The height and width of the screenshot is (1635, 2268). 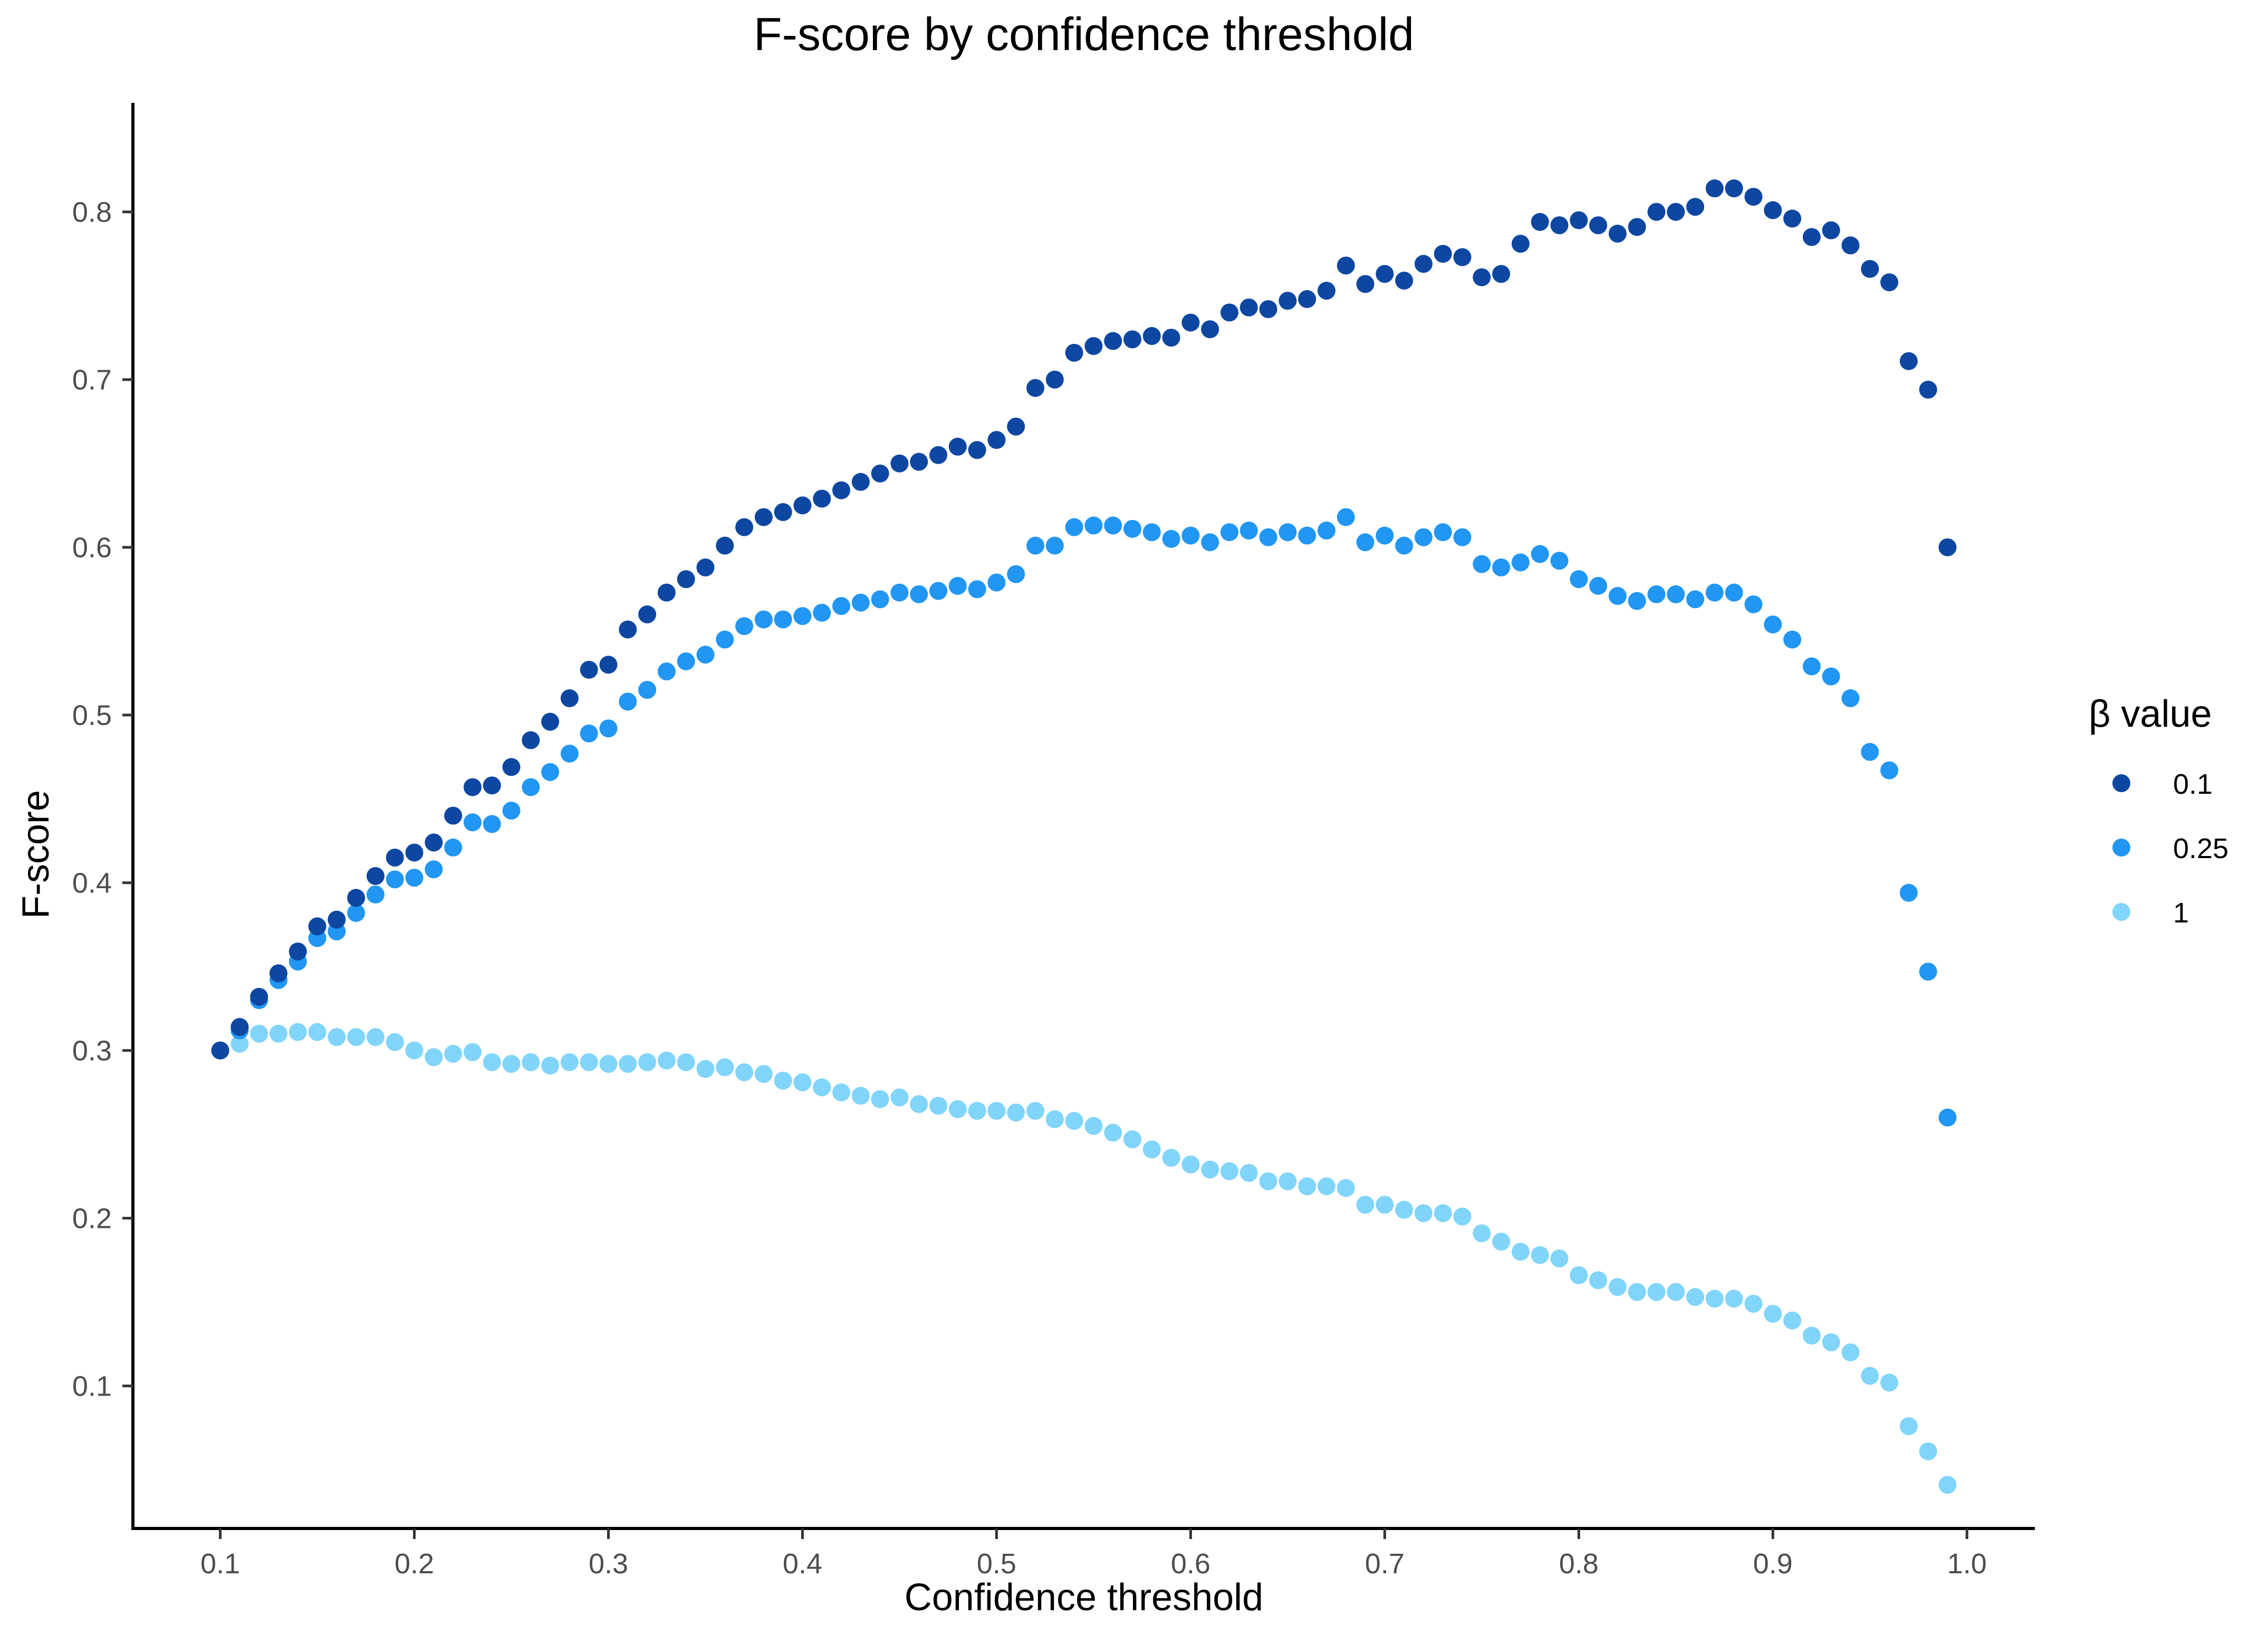 I want to click on legend: β value 0.1 0.25 1, so click(x=2158, y=811).